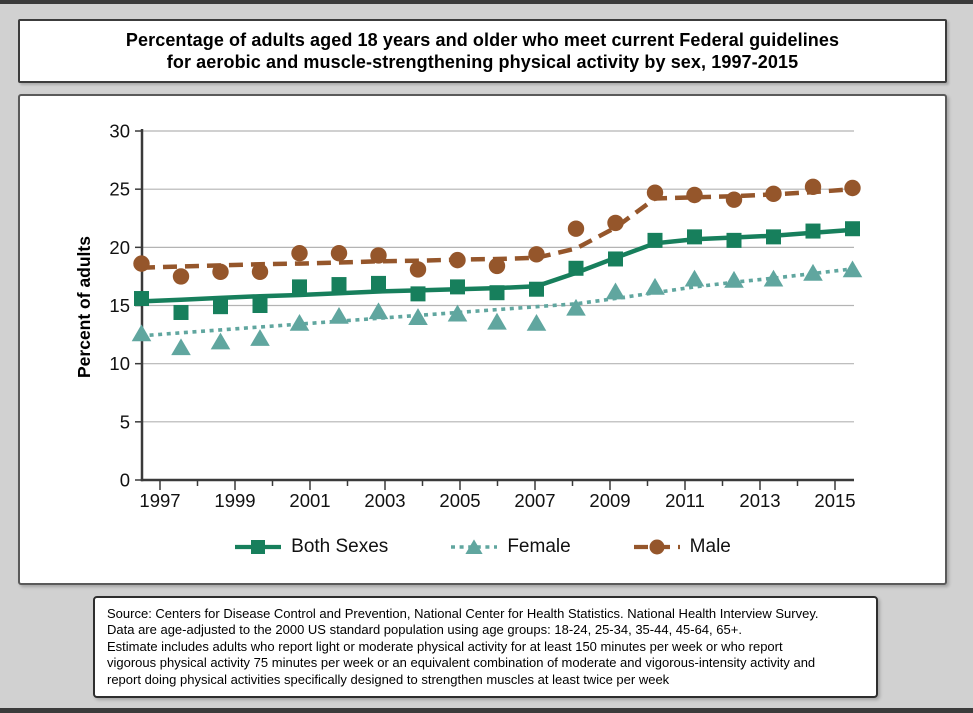 Image resolution: width=973 pixels, height=713 pixels. Describe the element at coordinates (119, 305) in the screenshot. I see `svg-text: 15` at that location.